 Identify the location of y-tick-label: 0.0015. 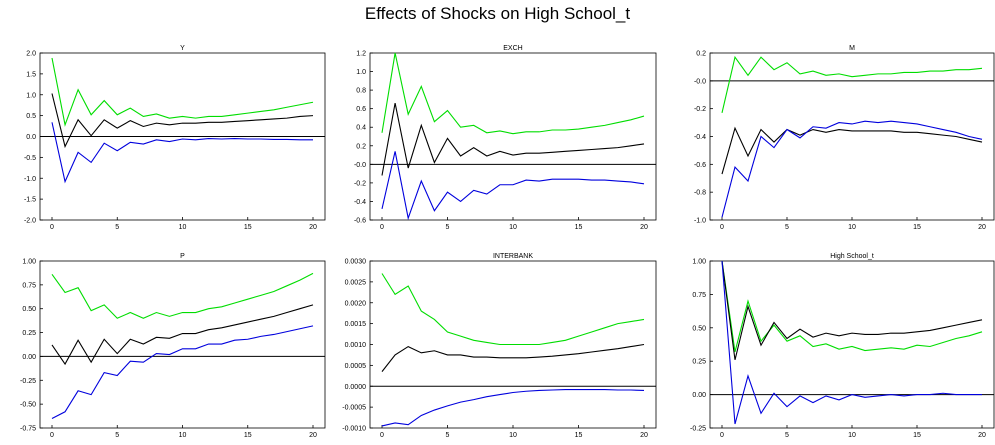
(356, 324).